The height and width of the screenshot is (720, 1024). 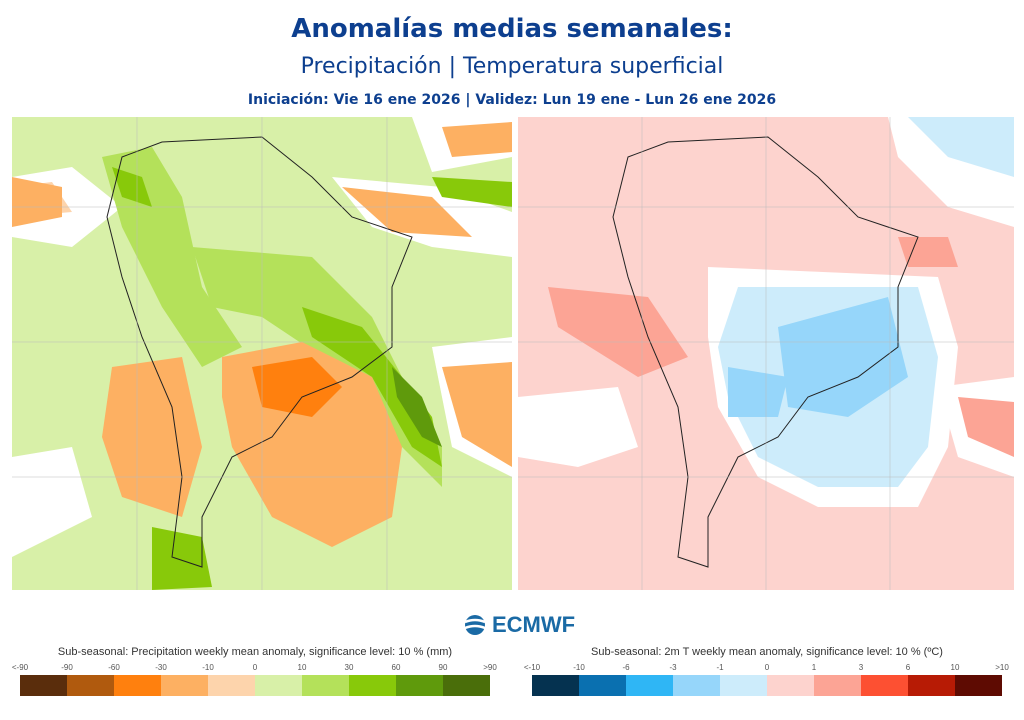 I want to click on temperature-legend-tick: 1, so click(x=814, y=667).